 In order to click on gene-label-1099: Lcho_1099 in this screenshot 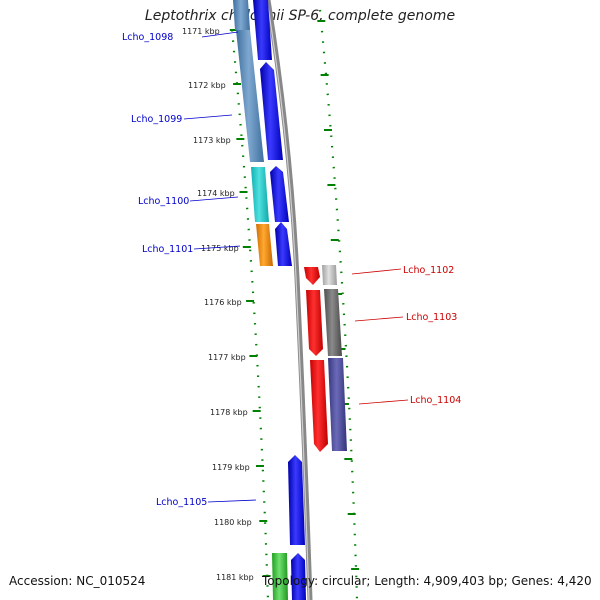, I will do `click(156, 119)`.